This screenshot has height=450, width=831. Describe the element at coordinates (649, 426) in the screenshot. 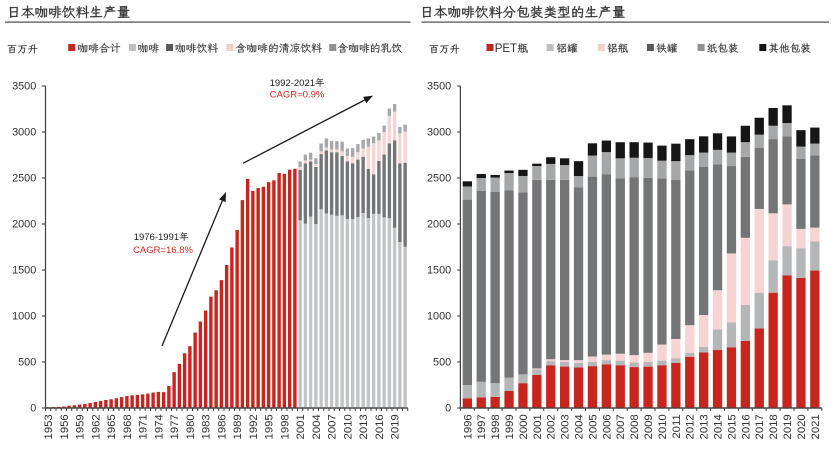

I see `svg-text: 2009` at that location.